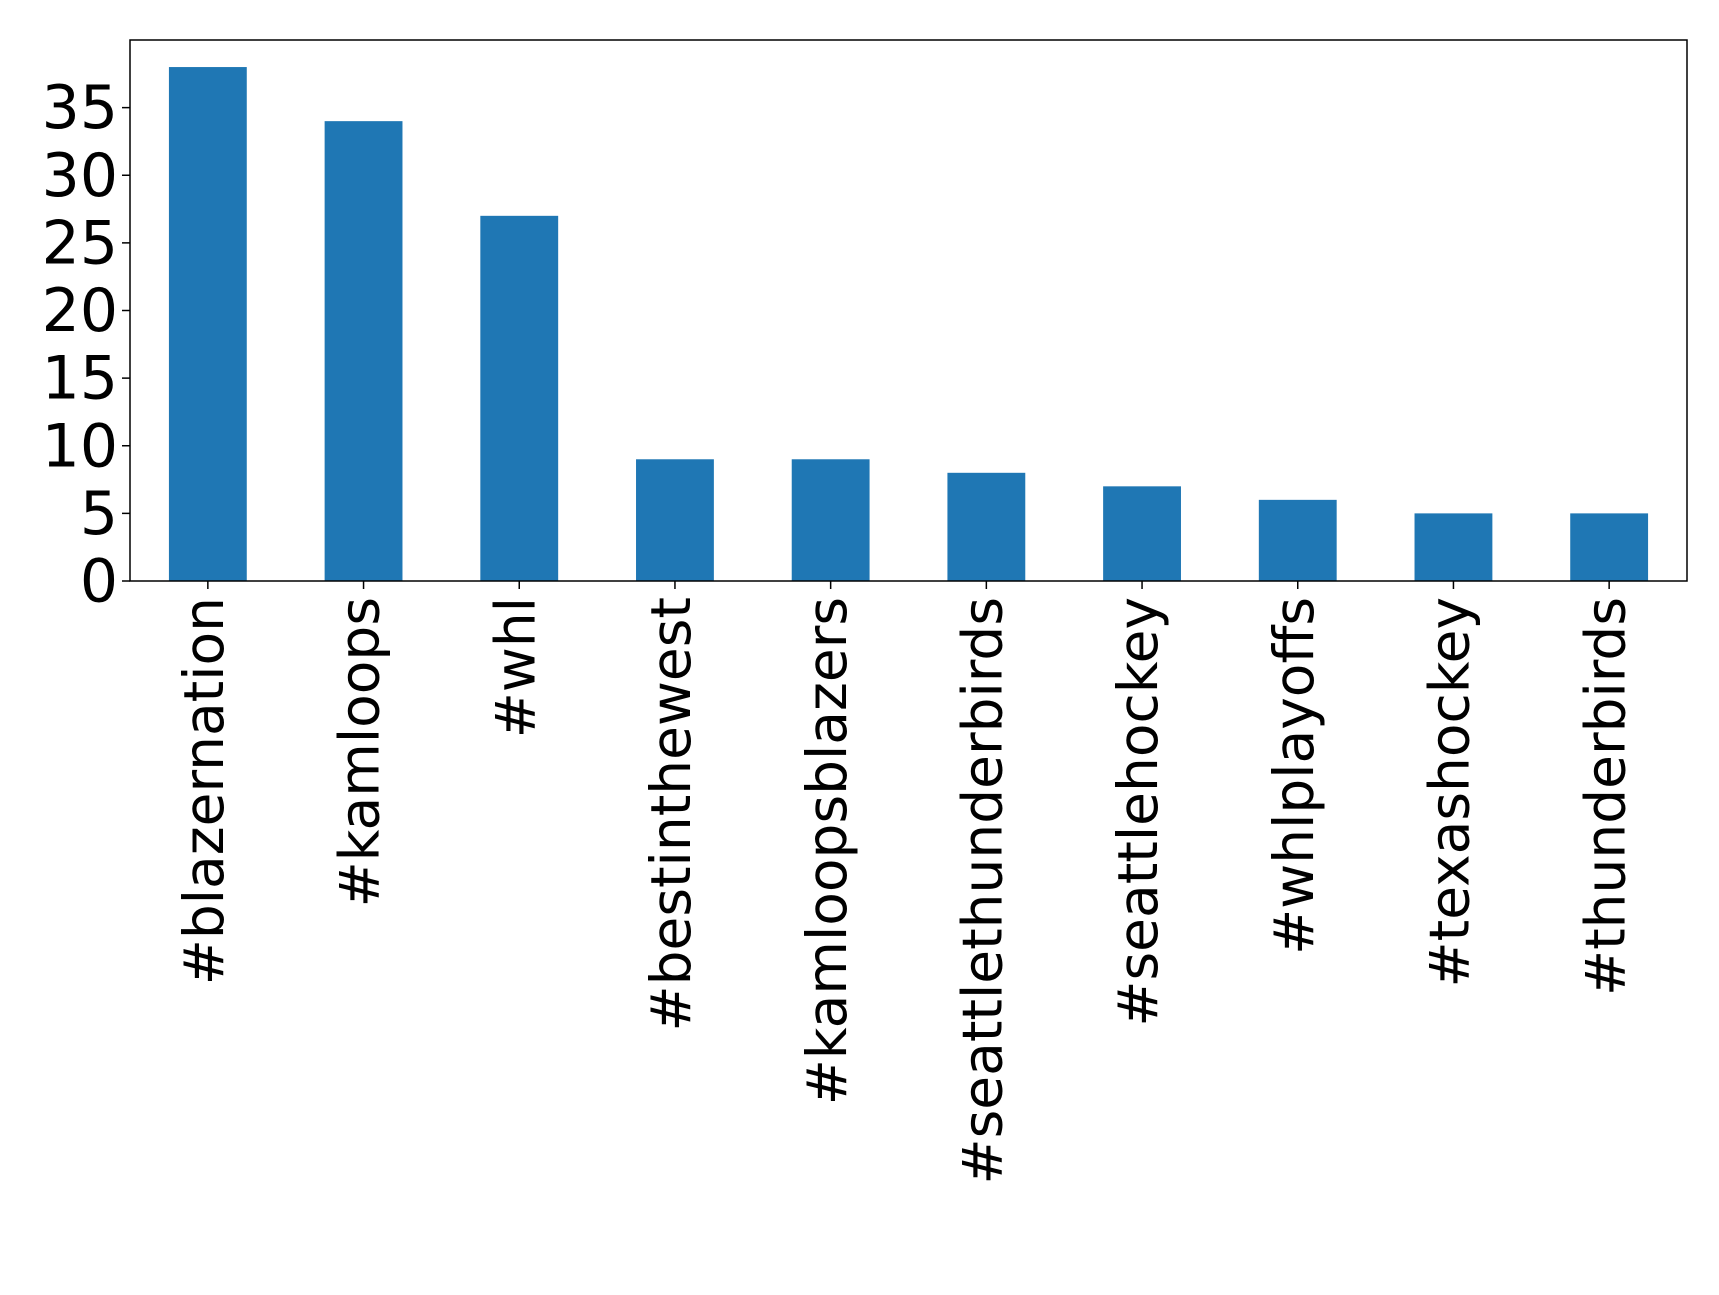 The height and width of the screenshot is (1295, 1719). What do you see at coordinates (671, 814) in the screenshot?
I see `x-tick-label: #bestinthewest` at bounding box center [671, 814].